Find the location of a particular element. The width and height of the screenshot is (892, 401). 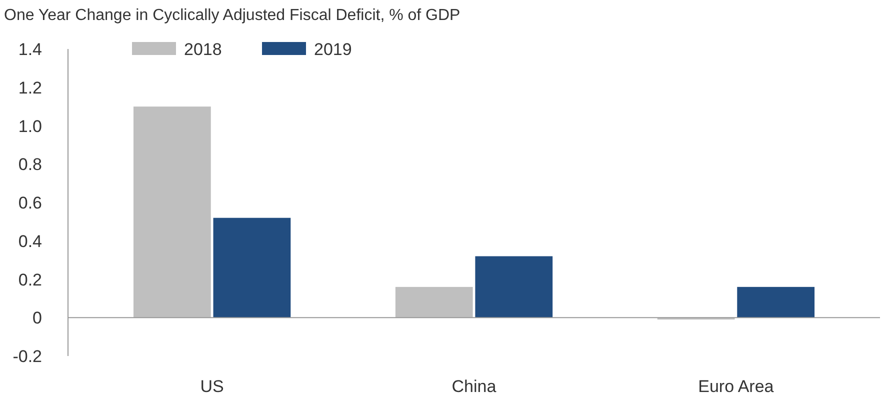

y-tick-label: 0 is located at coordinates (37, 318).